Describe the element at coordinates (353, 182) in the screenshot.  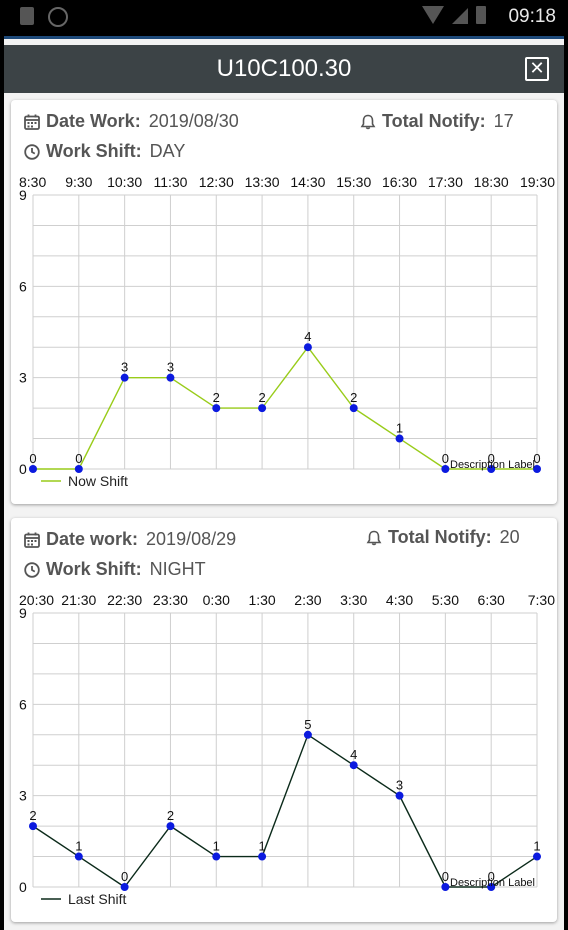
I see `x-tick-label: 15:30` at that location.